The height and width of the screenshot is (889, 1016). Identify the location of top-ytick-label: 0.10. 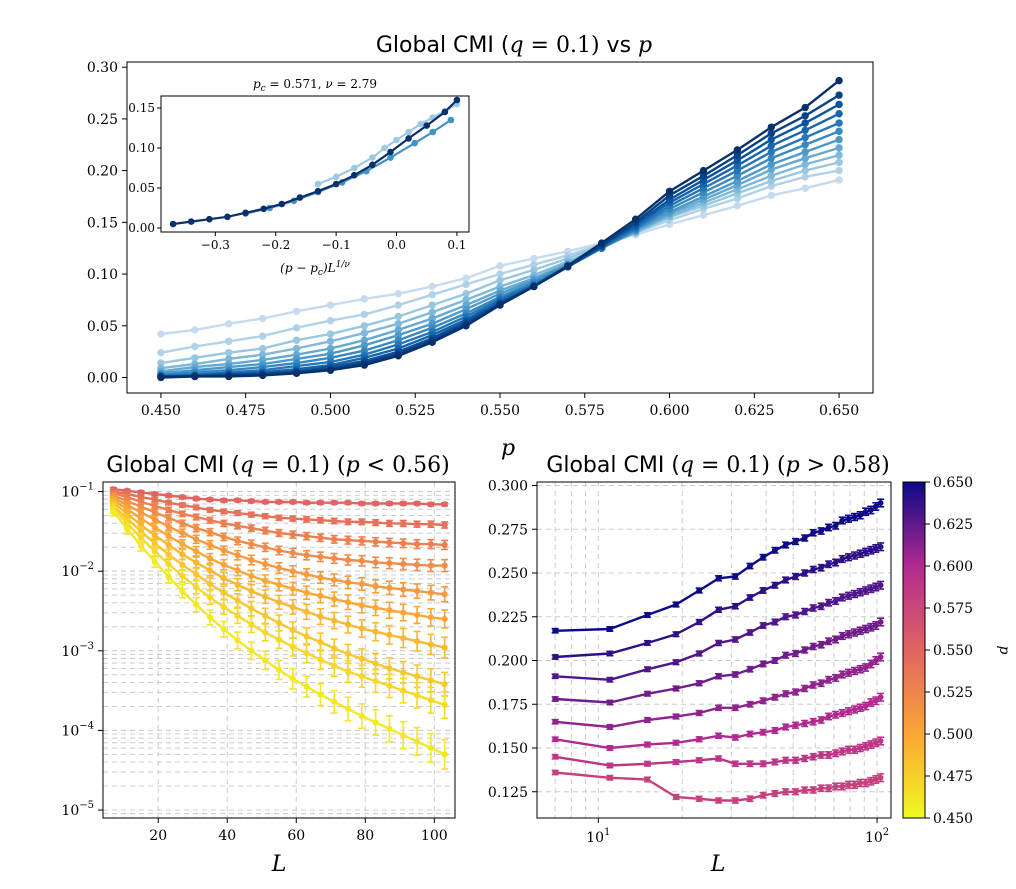
(102, 275).